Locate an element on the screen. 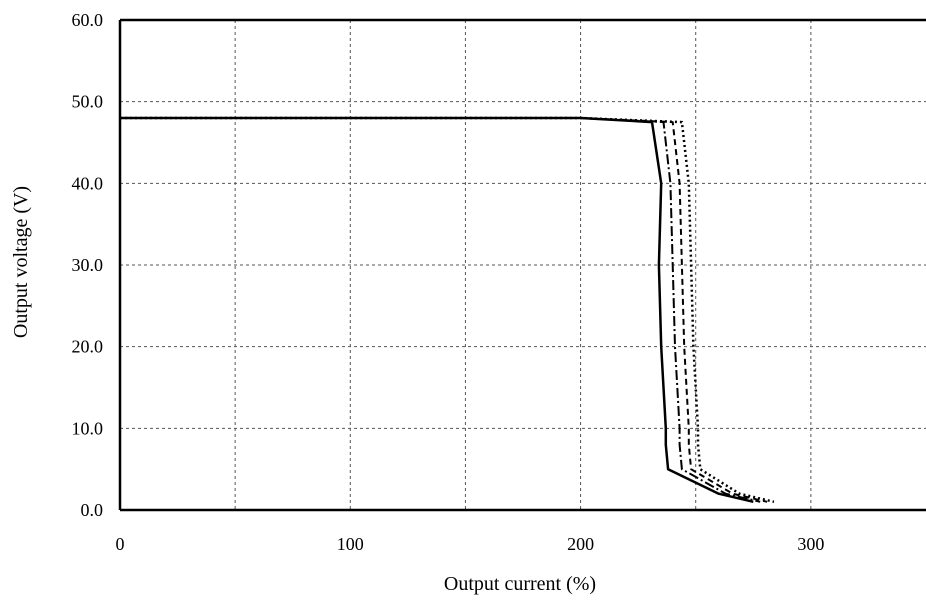  x-axis-label: Output current (%) is located at coordinates (520, 584).